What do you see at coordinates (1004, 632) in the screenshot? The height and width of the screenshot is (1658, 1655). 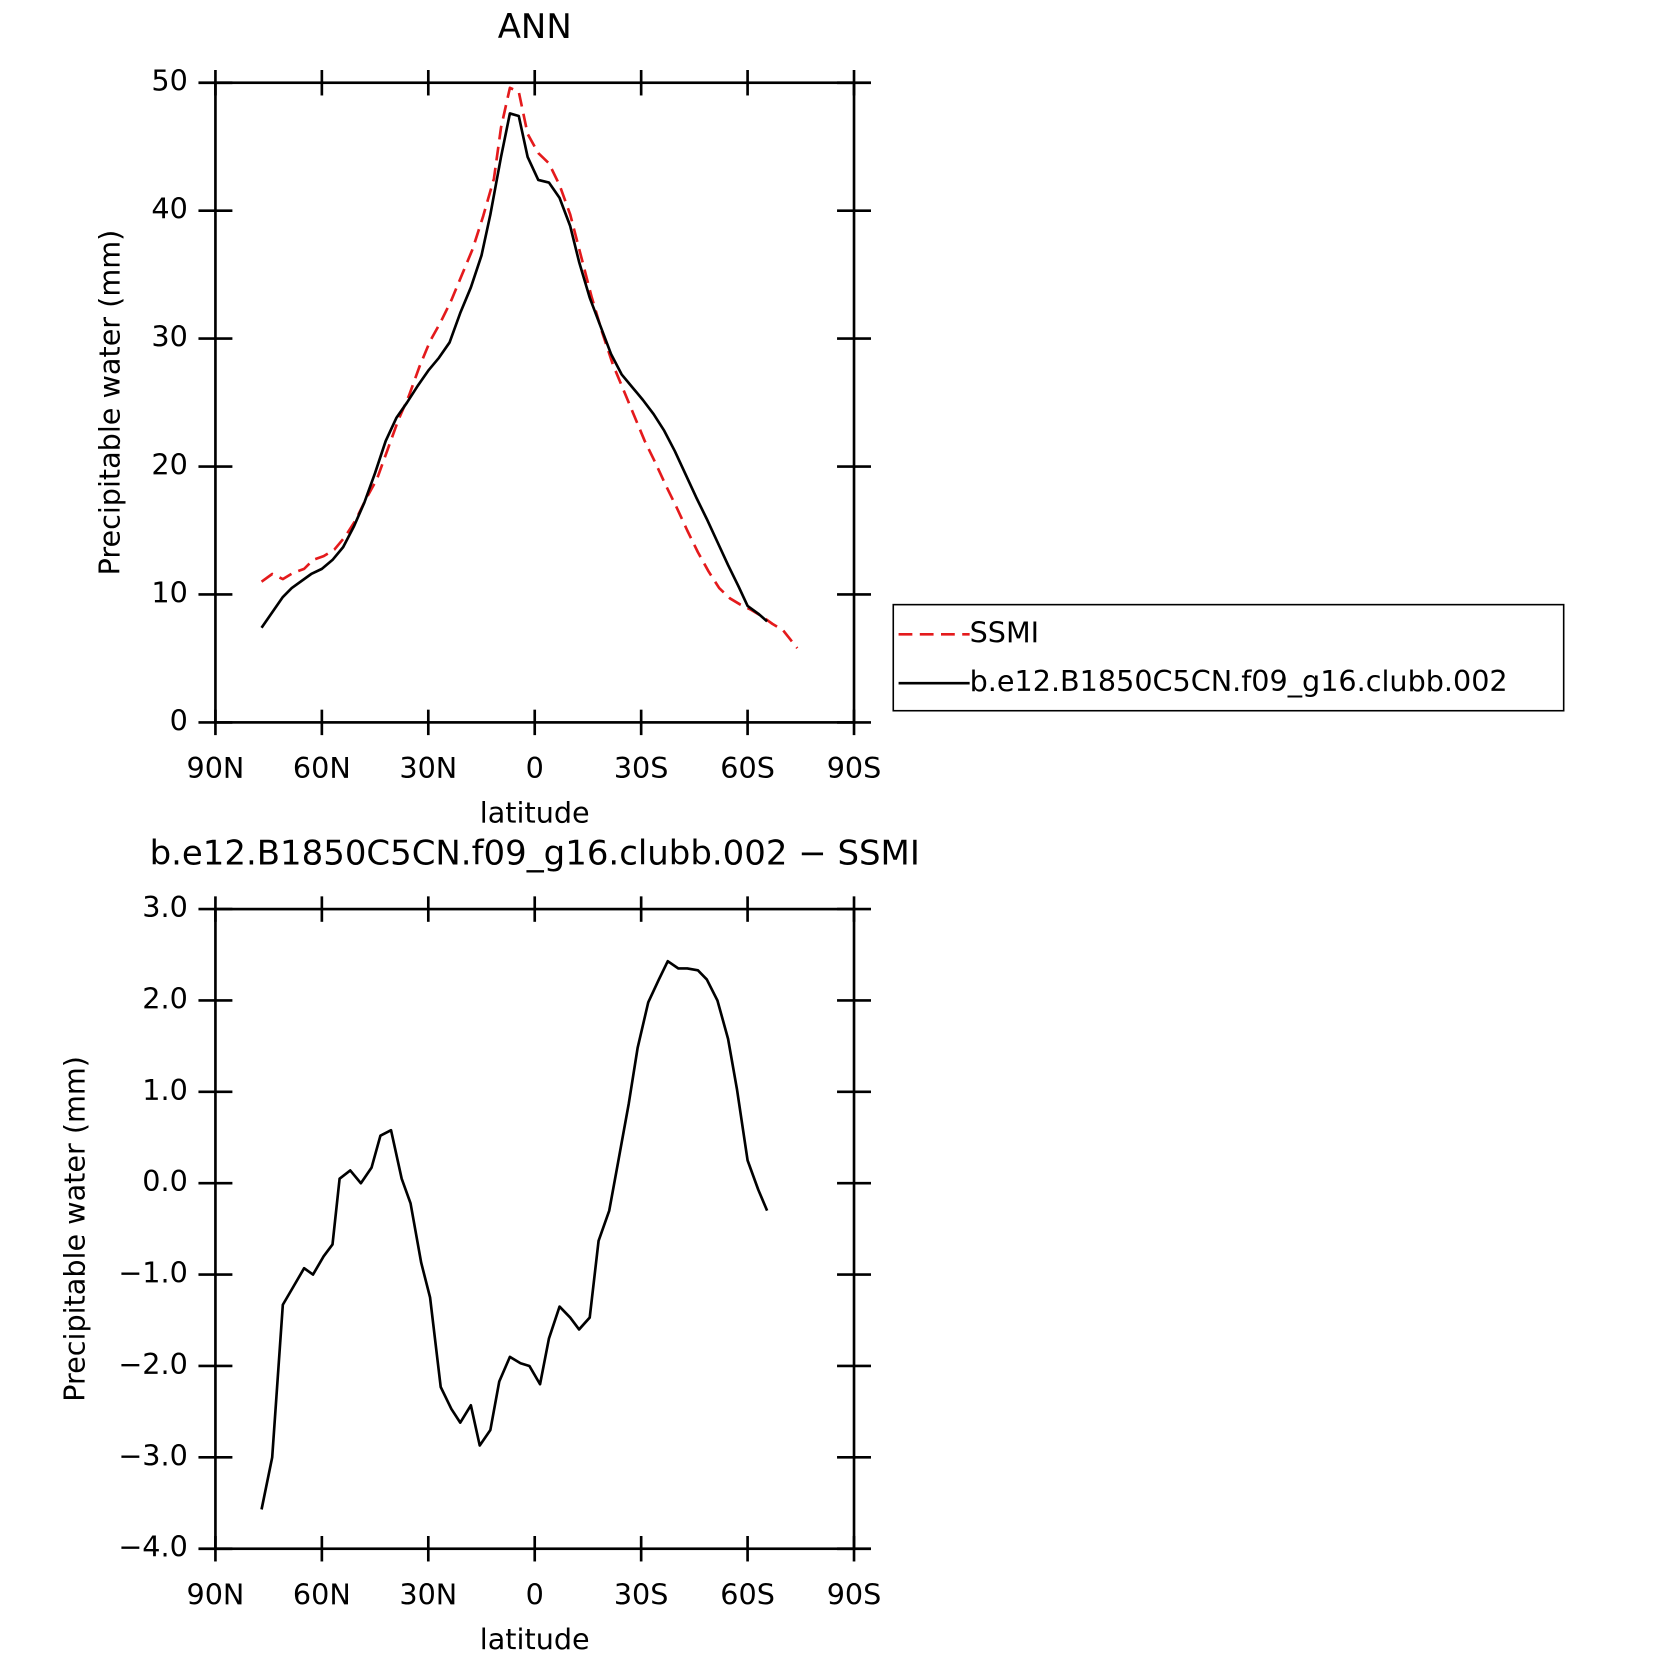 I see `legend-label: SSMI` at bounding box center [1004, 632].